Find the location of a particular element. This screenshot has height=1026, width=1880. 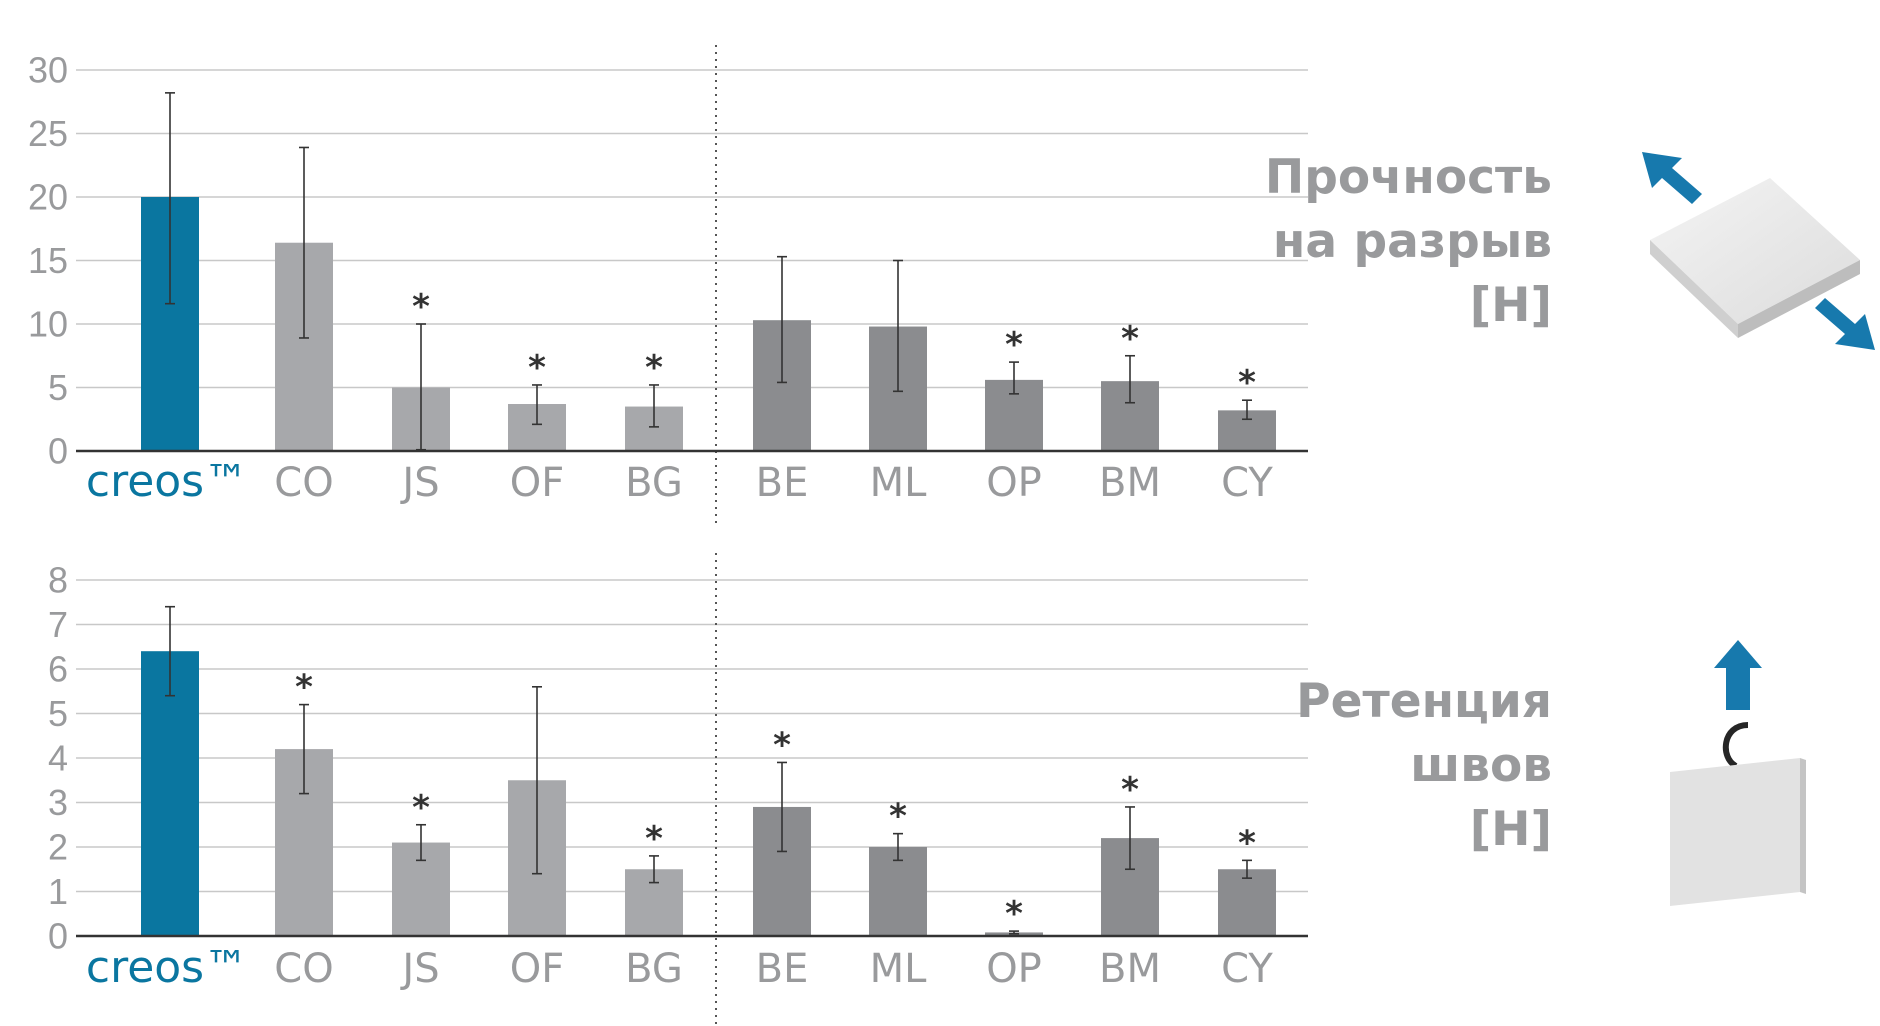

arrow-up-icon is located at coordinates (1738, 675).